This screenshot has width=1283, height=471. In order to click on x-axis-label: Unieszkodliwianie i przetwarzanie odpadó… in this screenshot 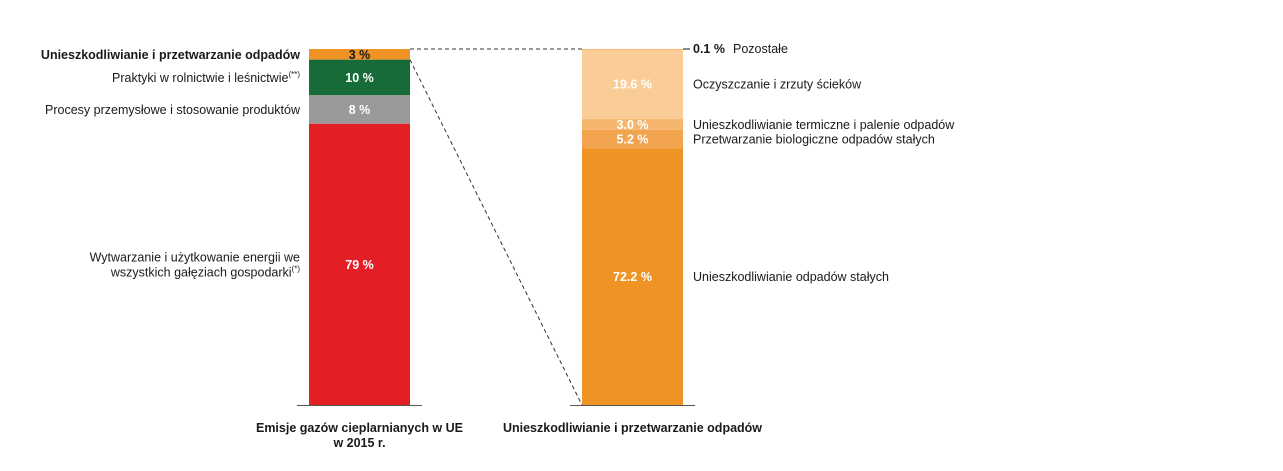, I will do `click(632, 428)`.